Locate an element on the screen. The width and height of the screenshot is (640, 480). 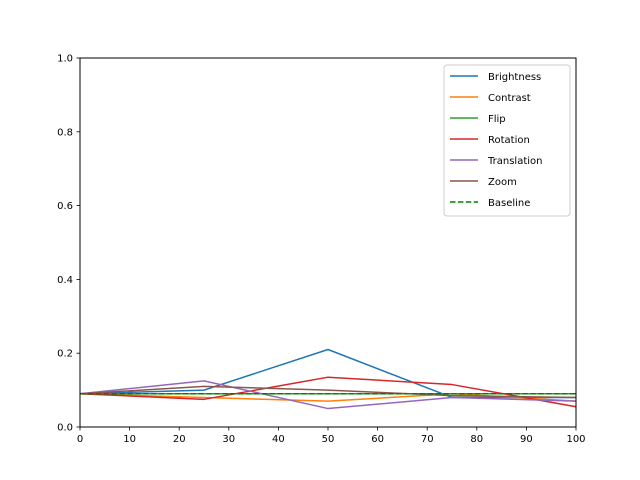
y-tick-label: 0.6 is located at coordinates (65, 206).